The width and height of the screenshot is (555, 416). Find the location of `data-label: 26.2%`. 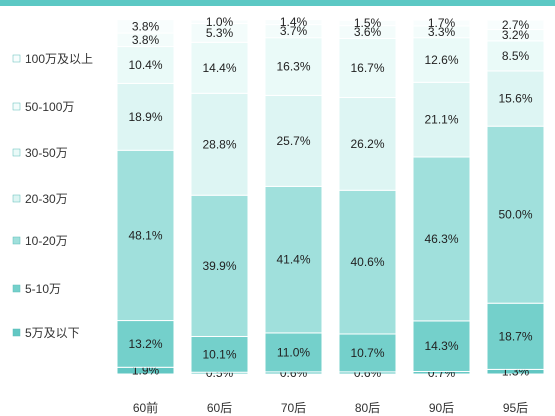

data-label: 26.2% is located at coordinates (367, 144).